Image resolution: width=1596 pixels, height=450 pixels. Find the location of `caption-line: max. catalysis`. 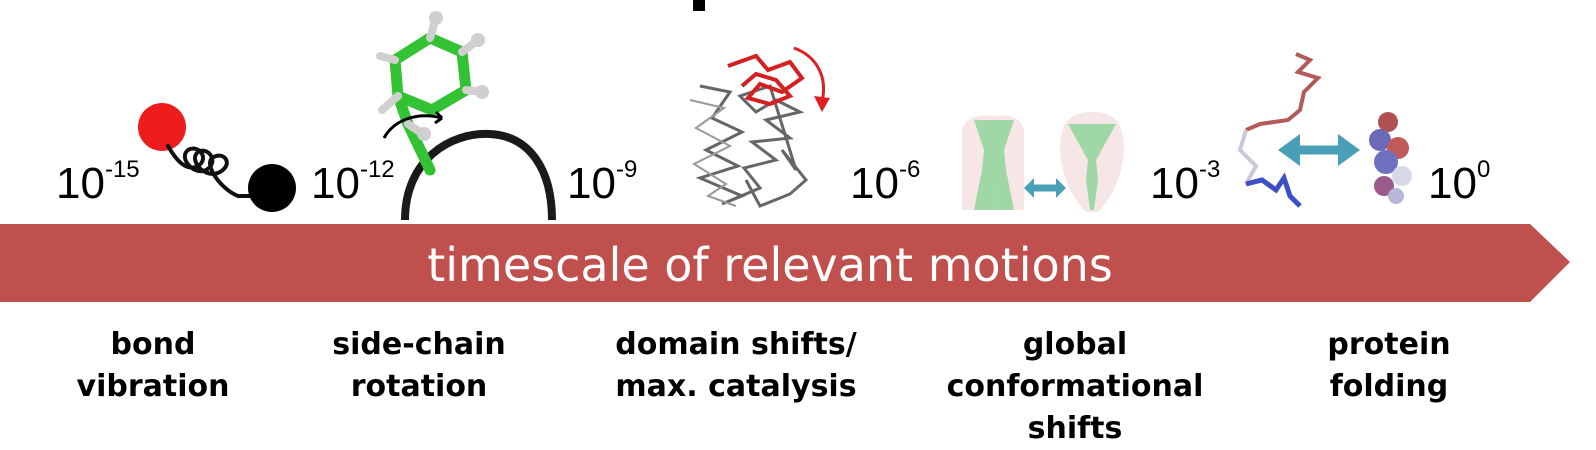

caption-line: max. catalysis is located at coordinates (736, 386).